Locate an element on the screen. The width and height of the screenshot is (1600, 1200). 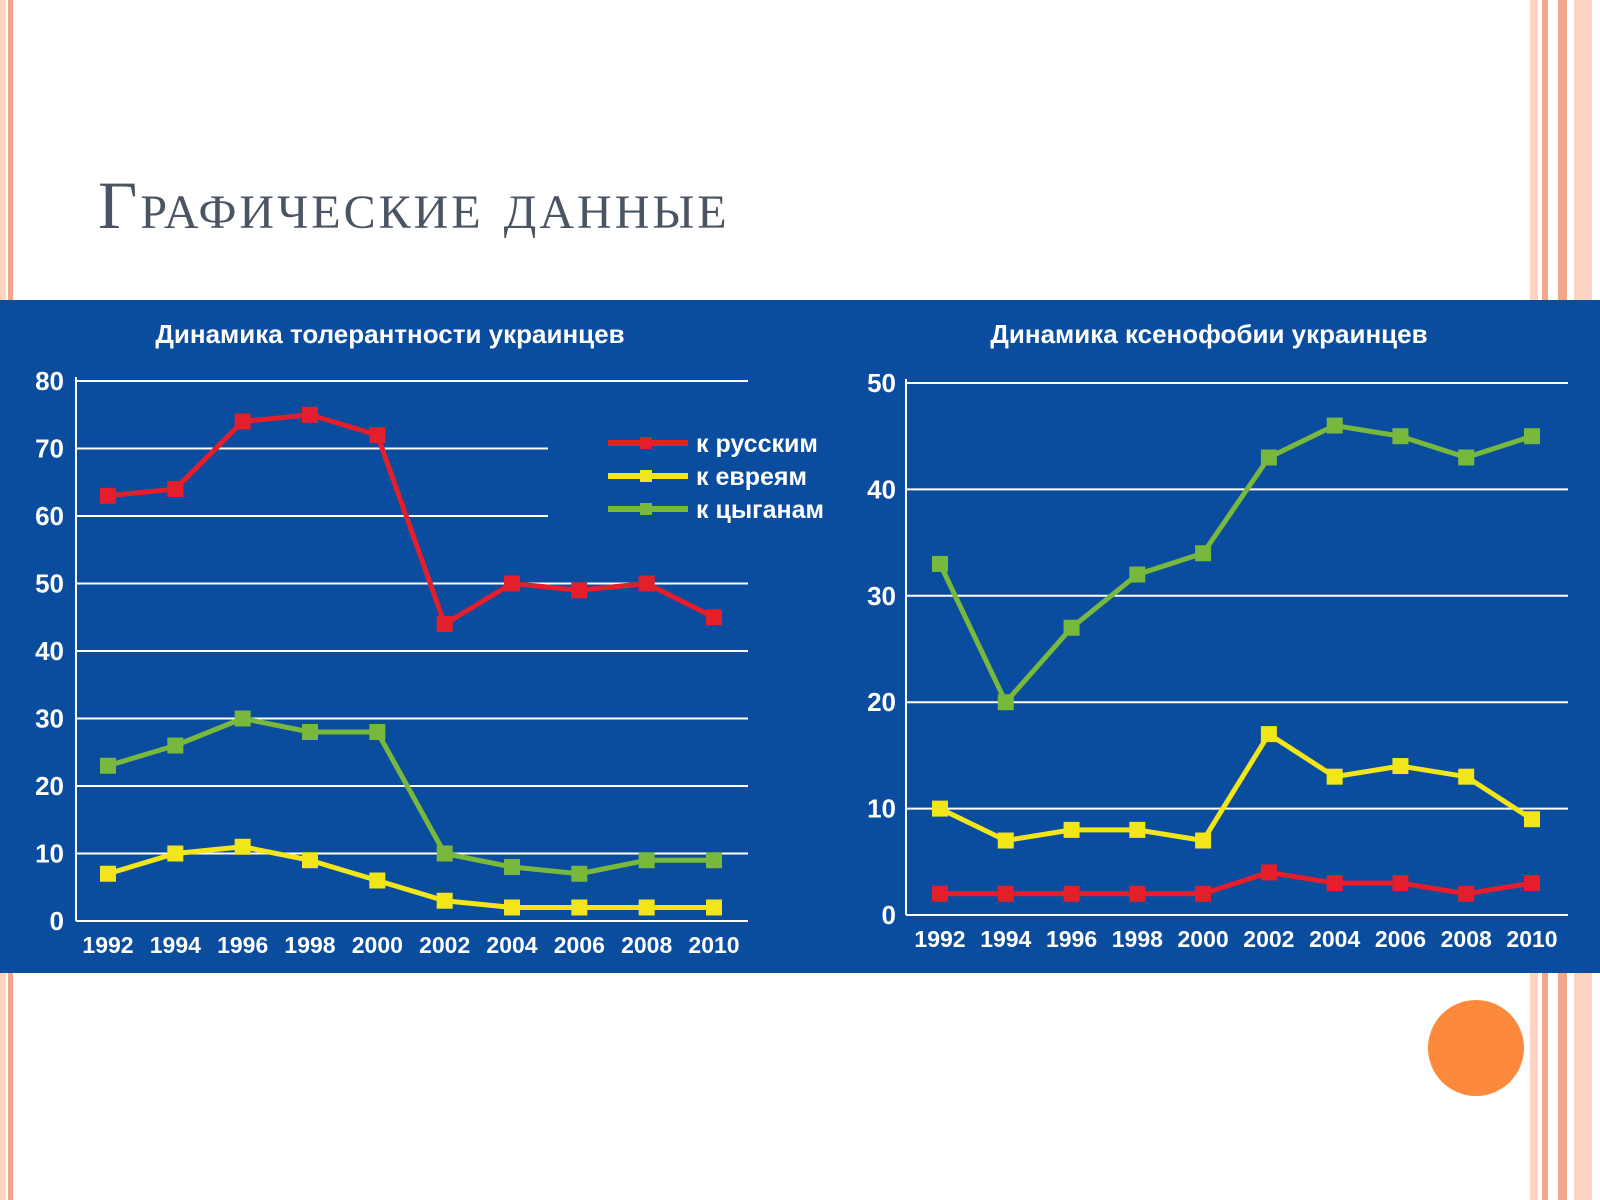
chart-1-x-tick-label: 2006 is located at coordinates (579, 945).